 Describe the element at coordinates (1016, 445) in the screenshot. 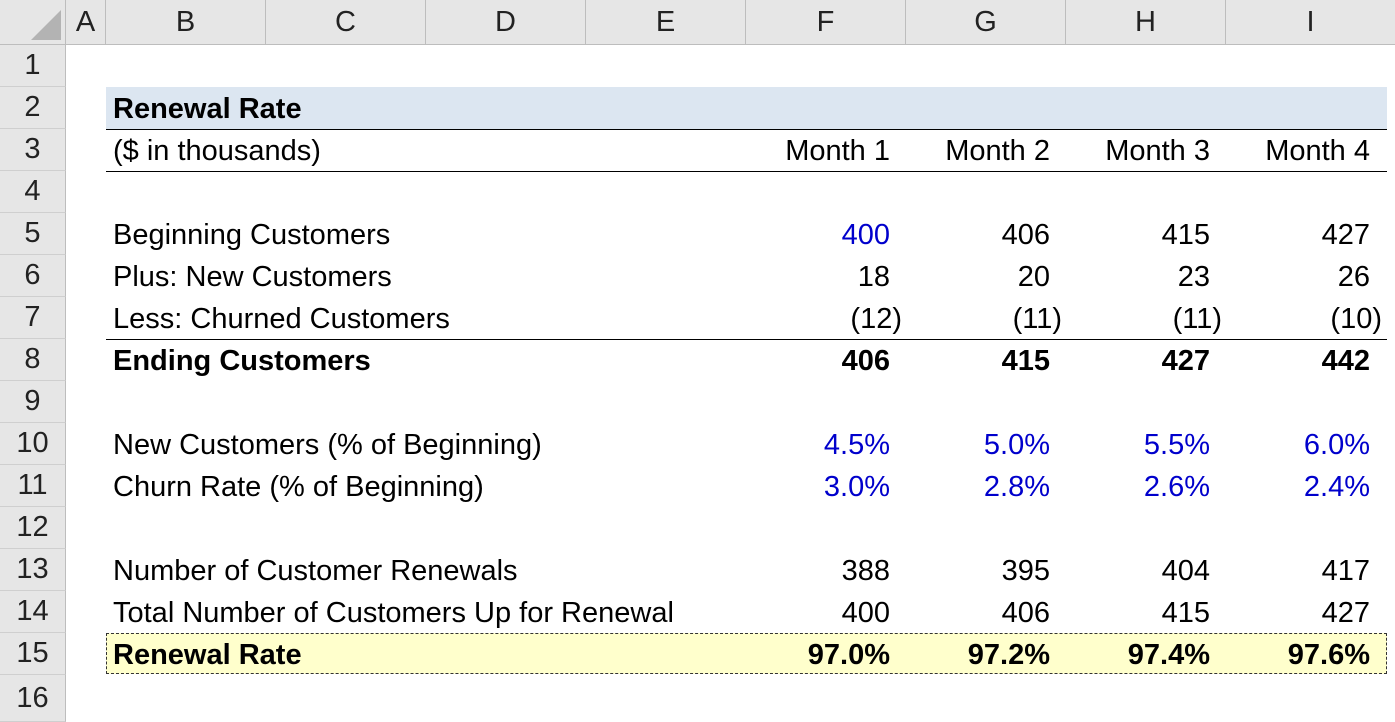

I see `new-pct-m2: 5.0%` at that location.